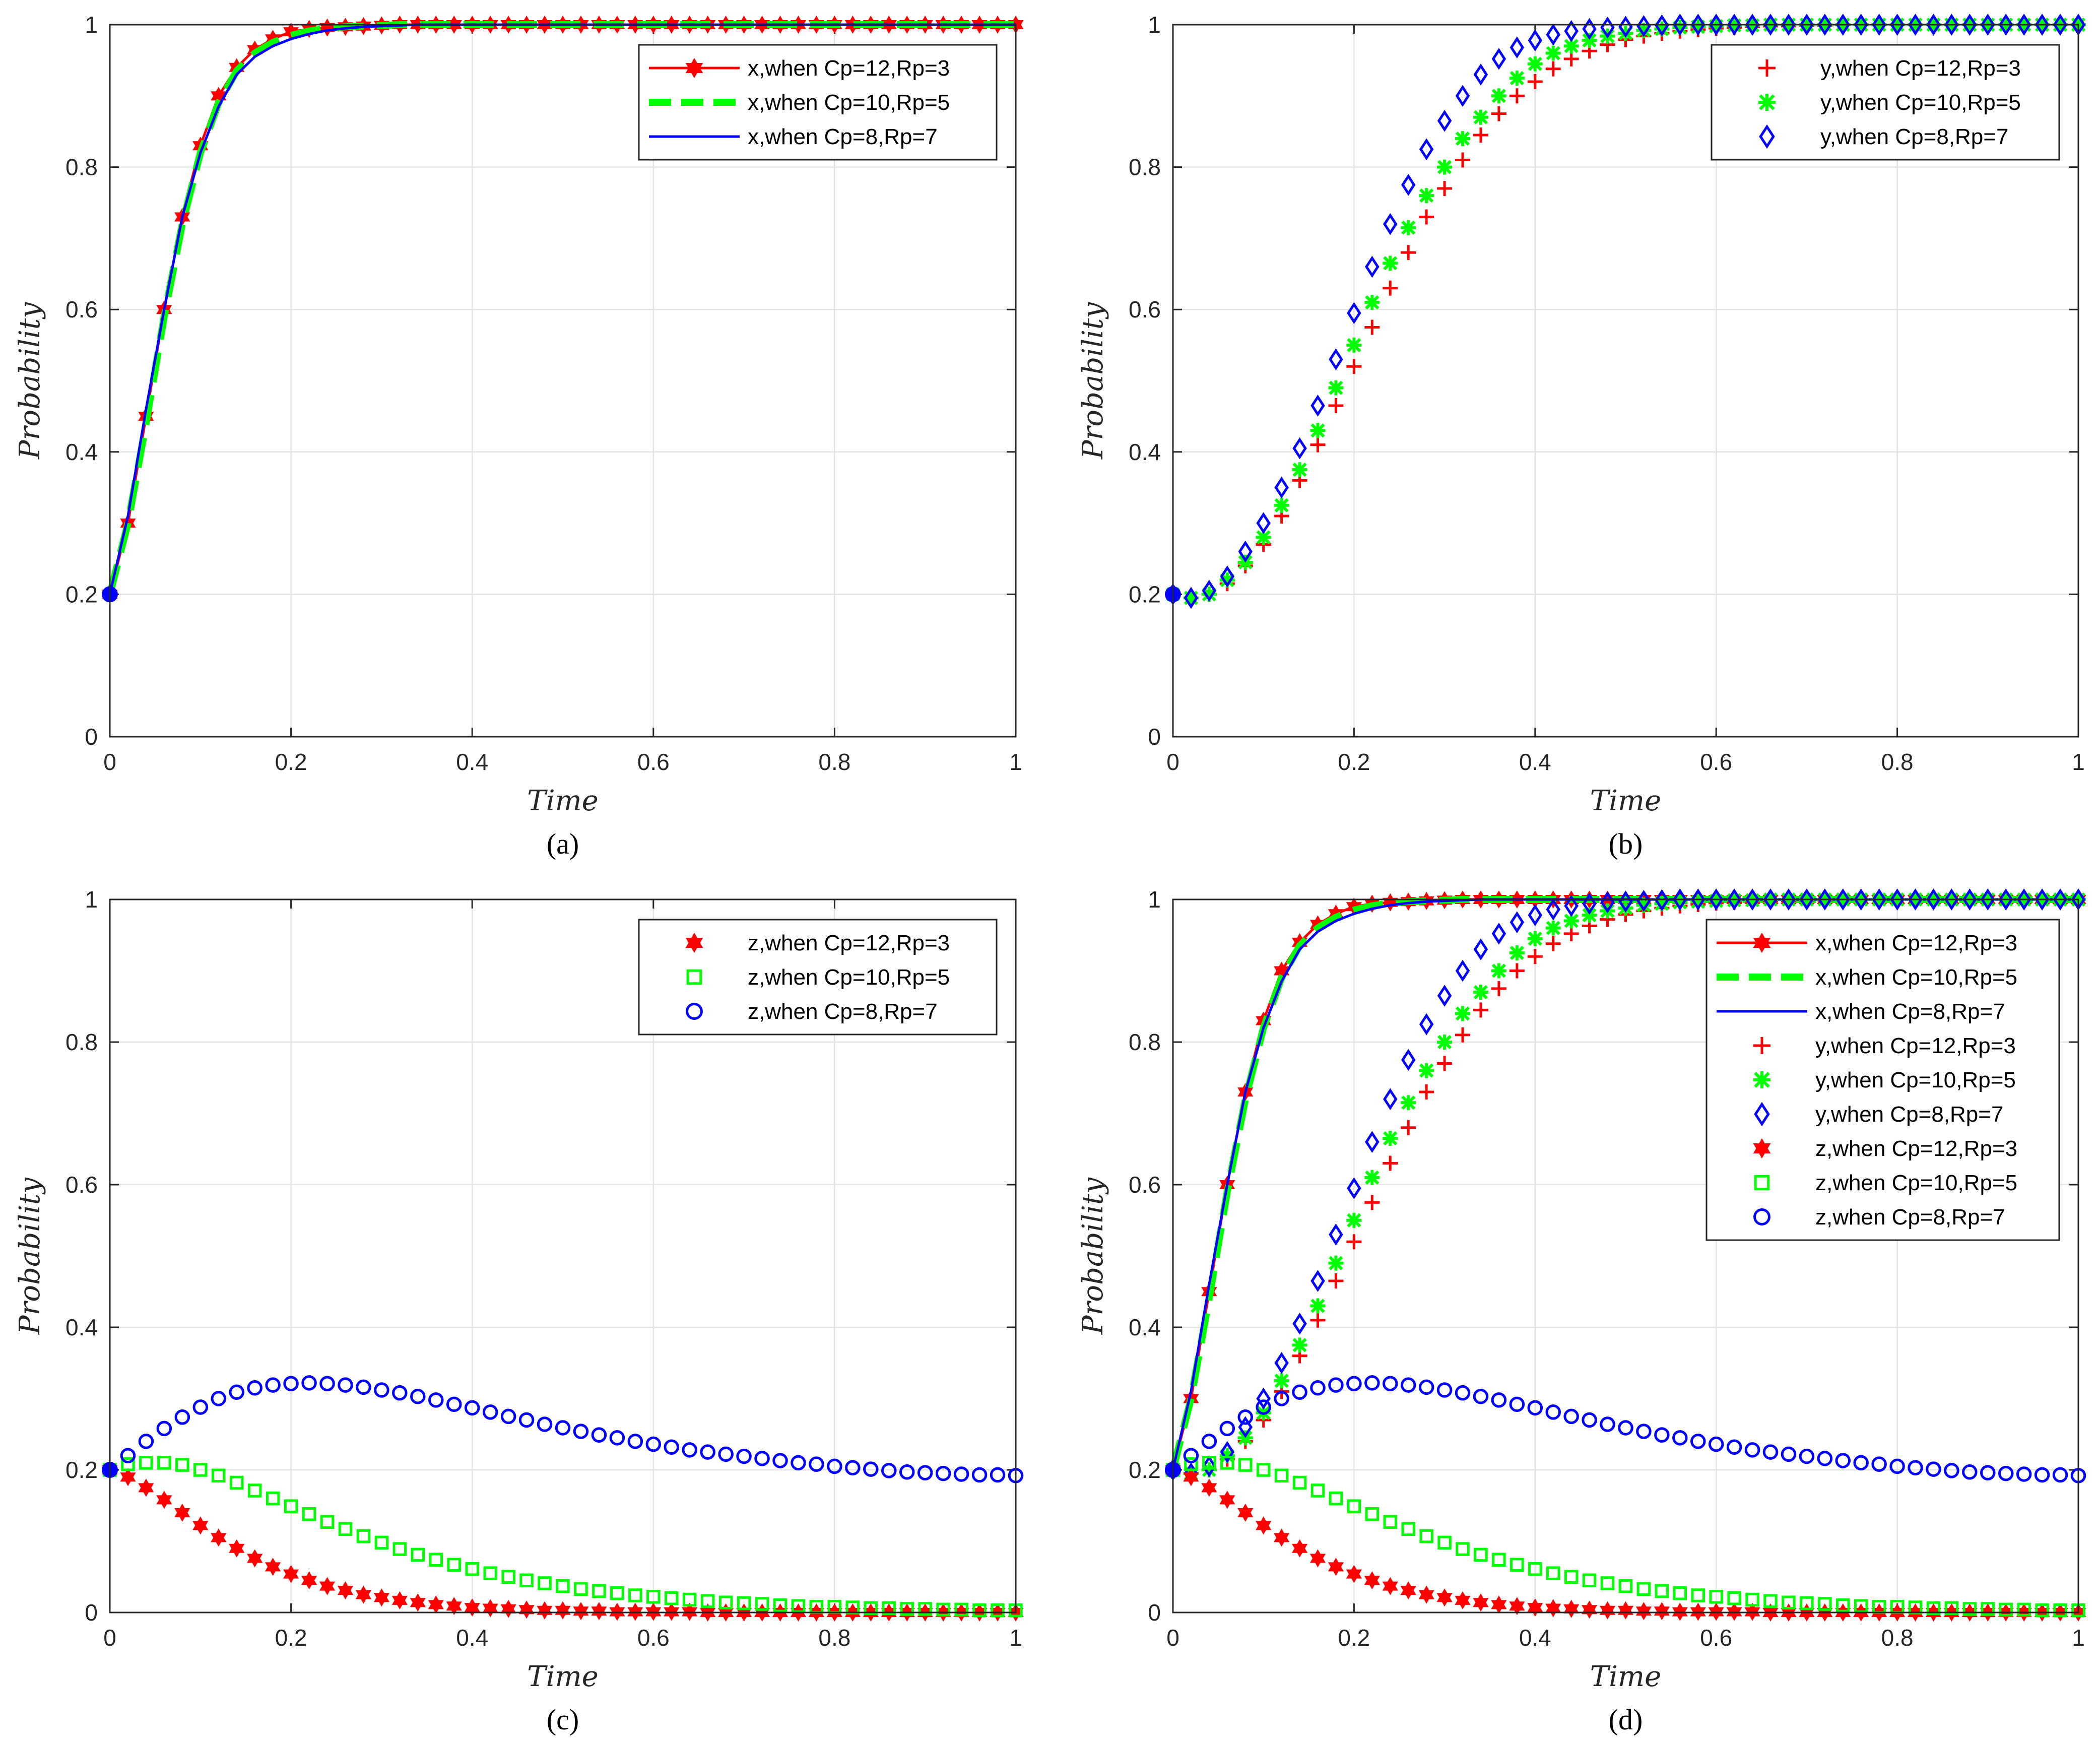 This screenshot has height=1743, width=2100. Describe the element at coordinates (1889, 102) in the screenshot. I see `legend-item: y,when Cp=10,Rp=5` at that location.